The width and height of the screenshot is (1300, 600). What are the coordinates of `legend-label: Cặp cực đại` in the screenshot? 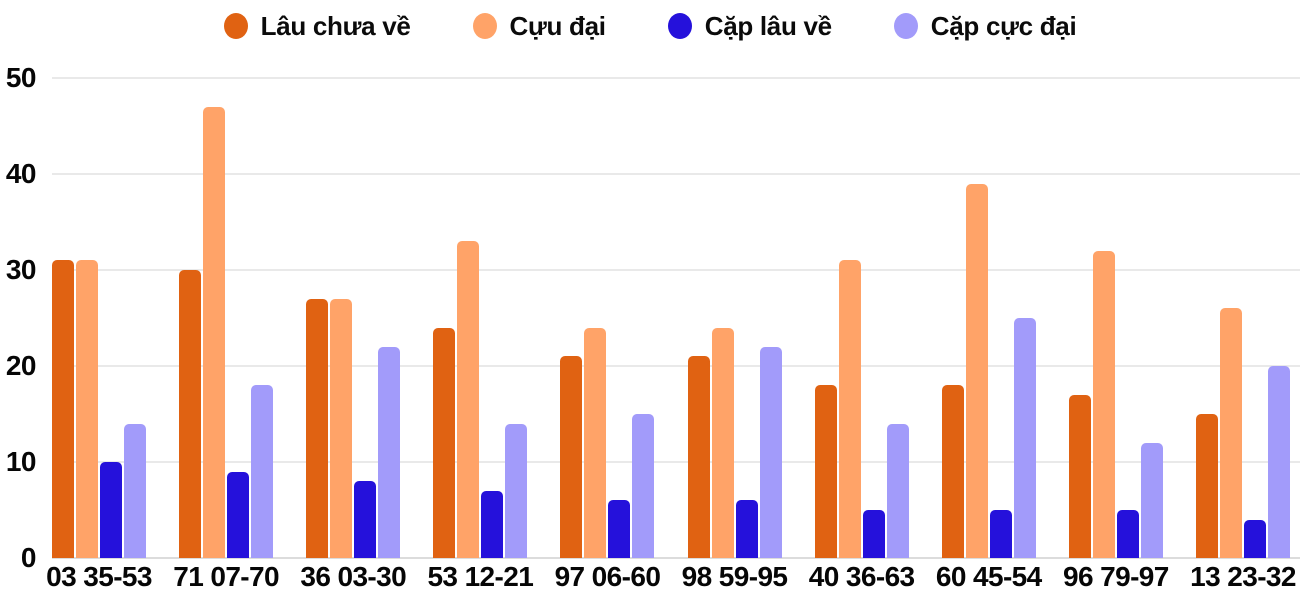 It's located at (1003, 25).